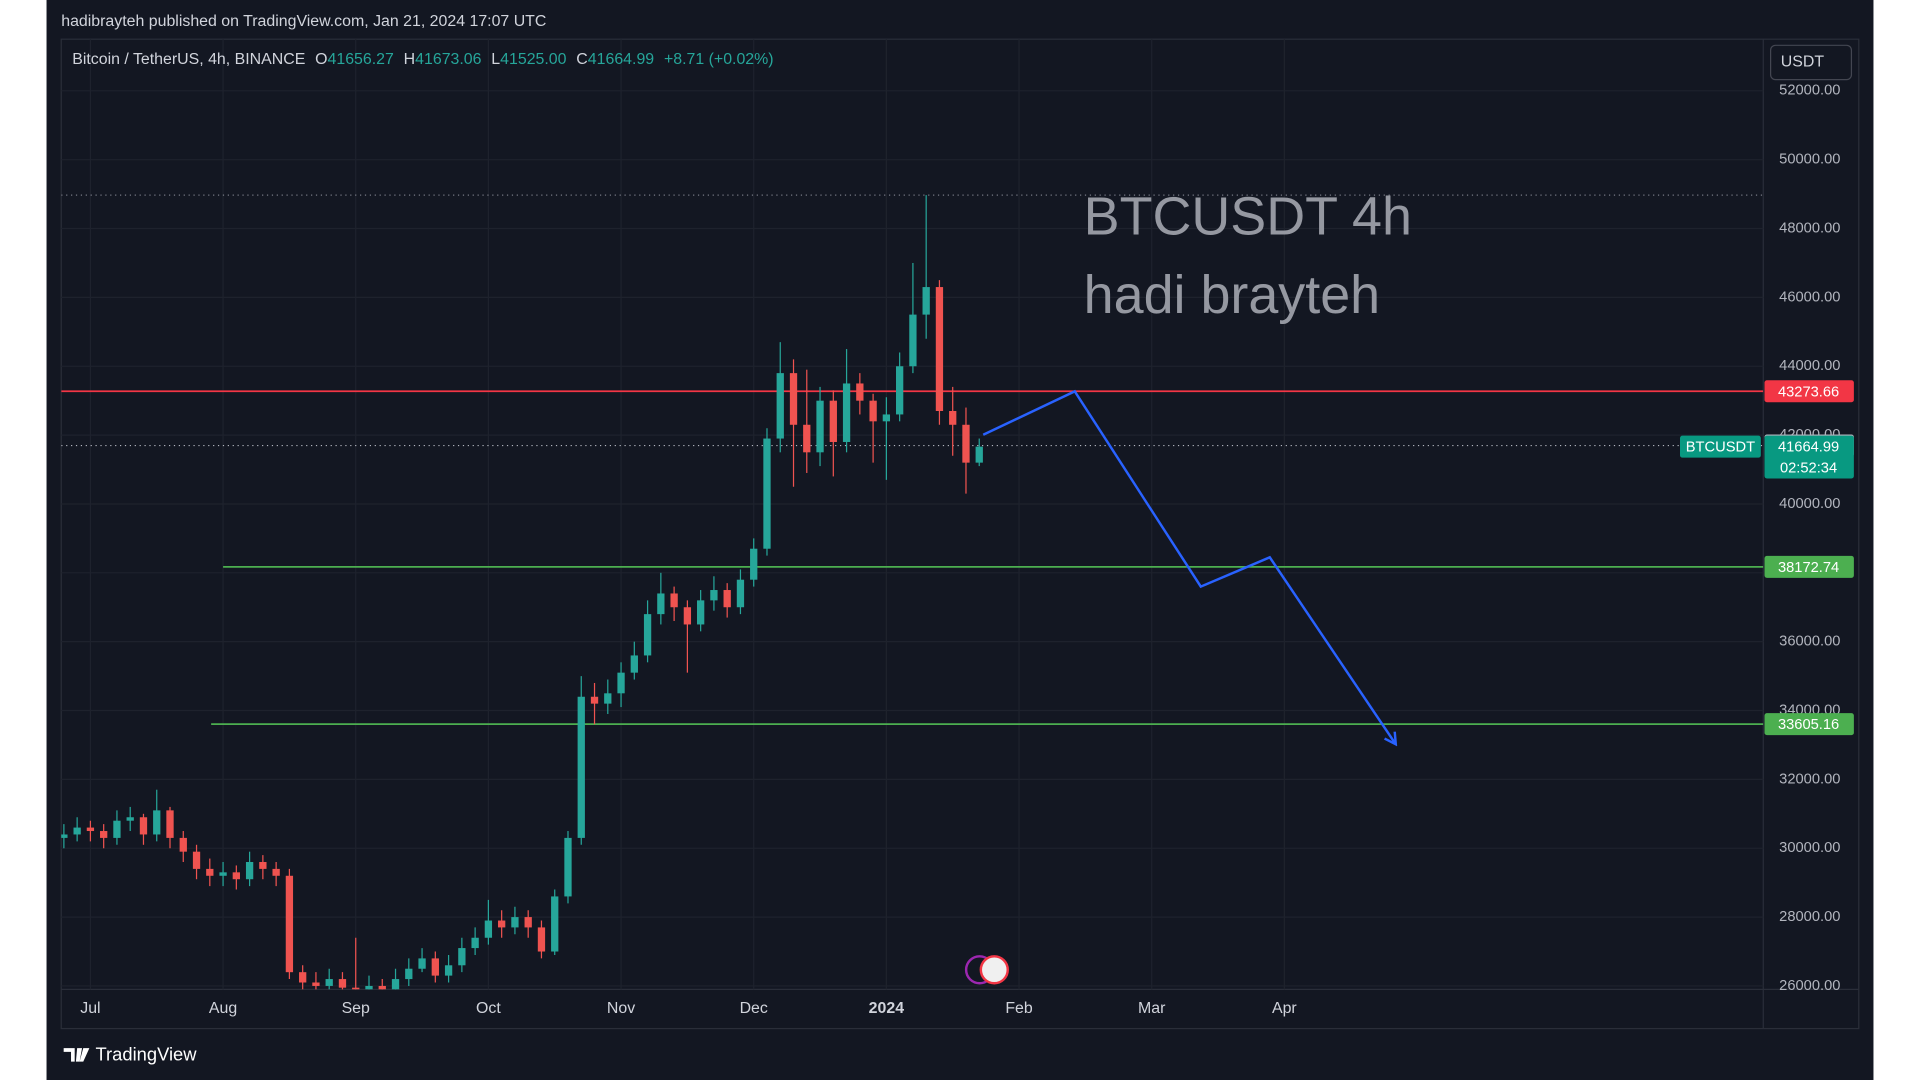 The height and width of the screenshot is (1080, 1920). Describe the element at coordinates (533, 59) in the screenshot. I see `legend-value: 41525.00` at that location.